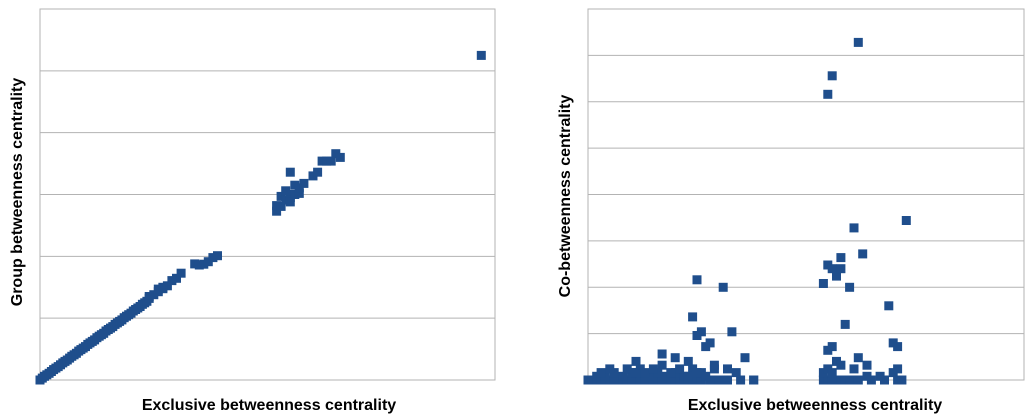 The width and height of the screenshot is (1029, 416). Describe the element at coordinates (17, 192) in the screenshot. I see `y-axis-title-left: Group betweenness centrality` at that location.